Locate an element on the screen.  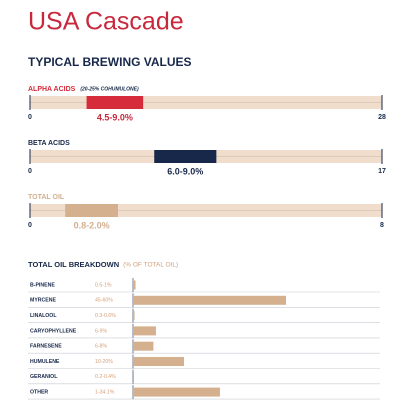
tick-label: 28 is located at coordinates (382, 117).